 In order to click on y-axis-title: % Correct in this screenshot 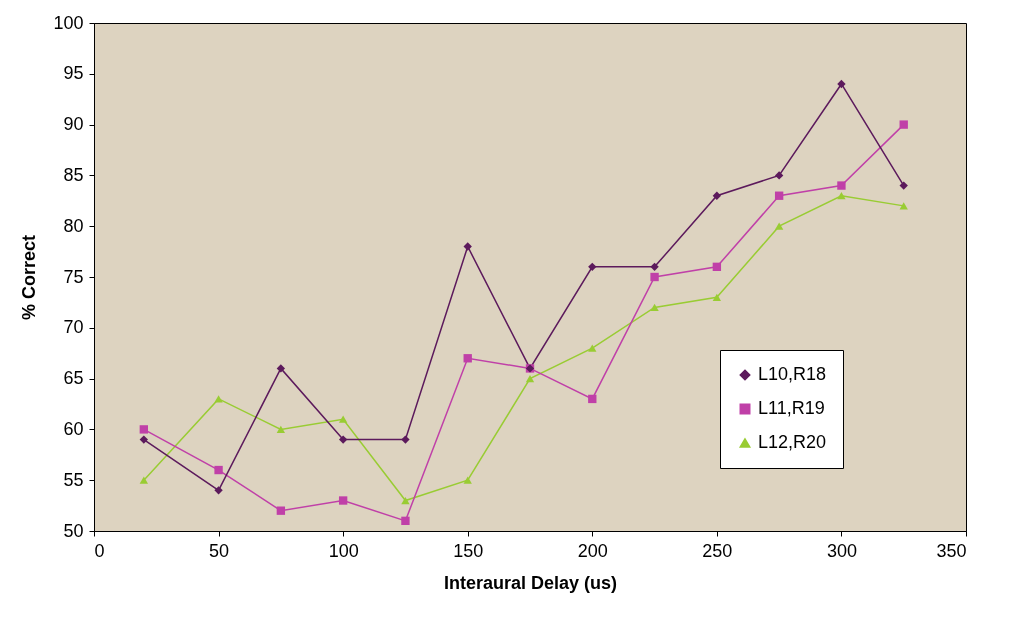, I will do `click(29, 277)`.